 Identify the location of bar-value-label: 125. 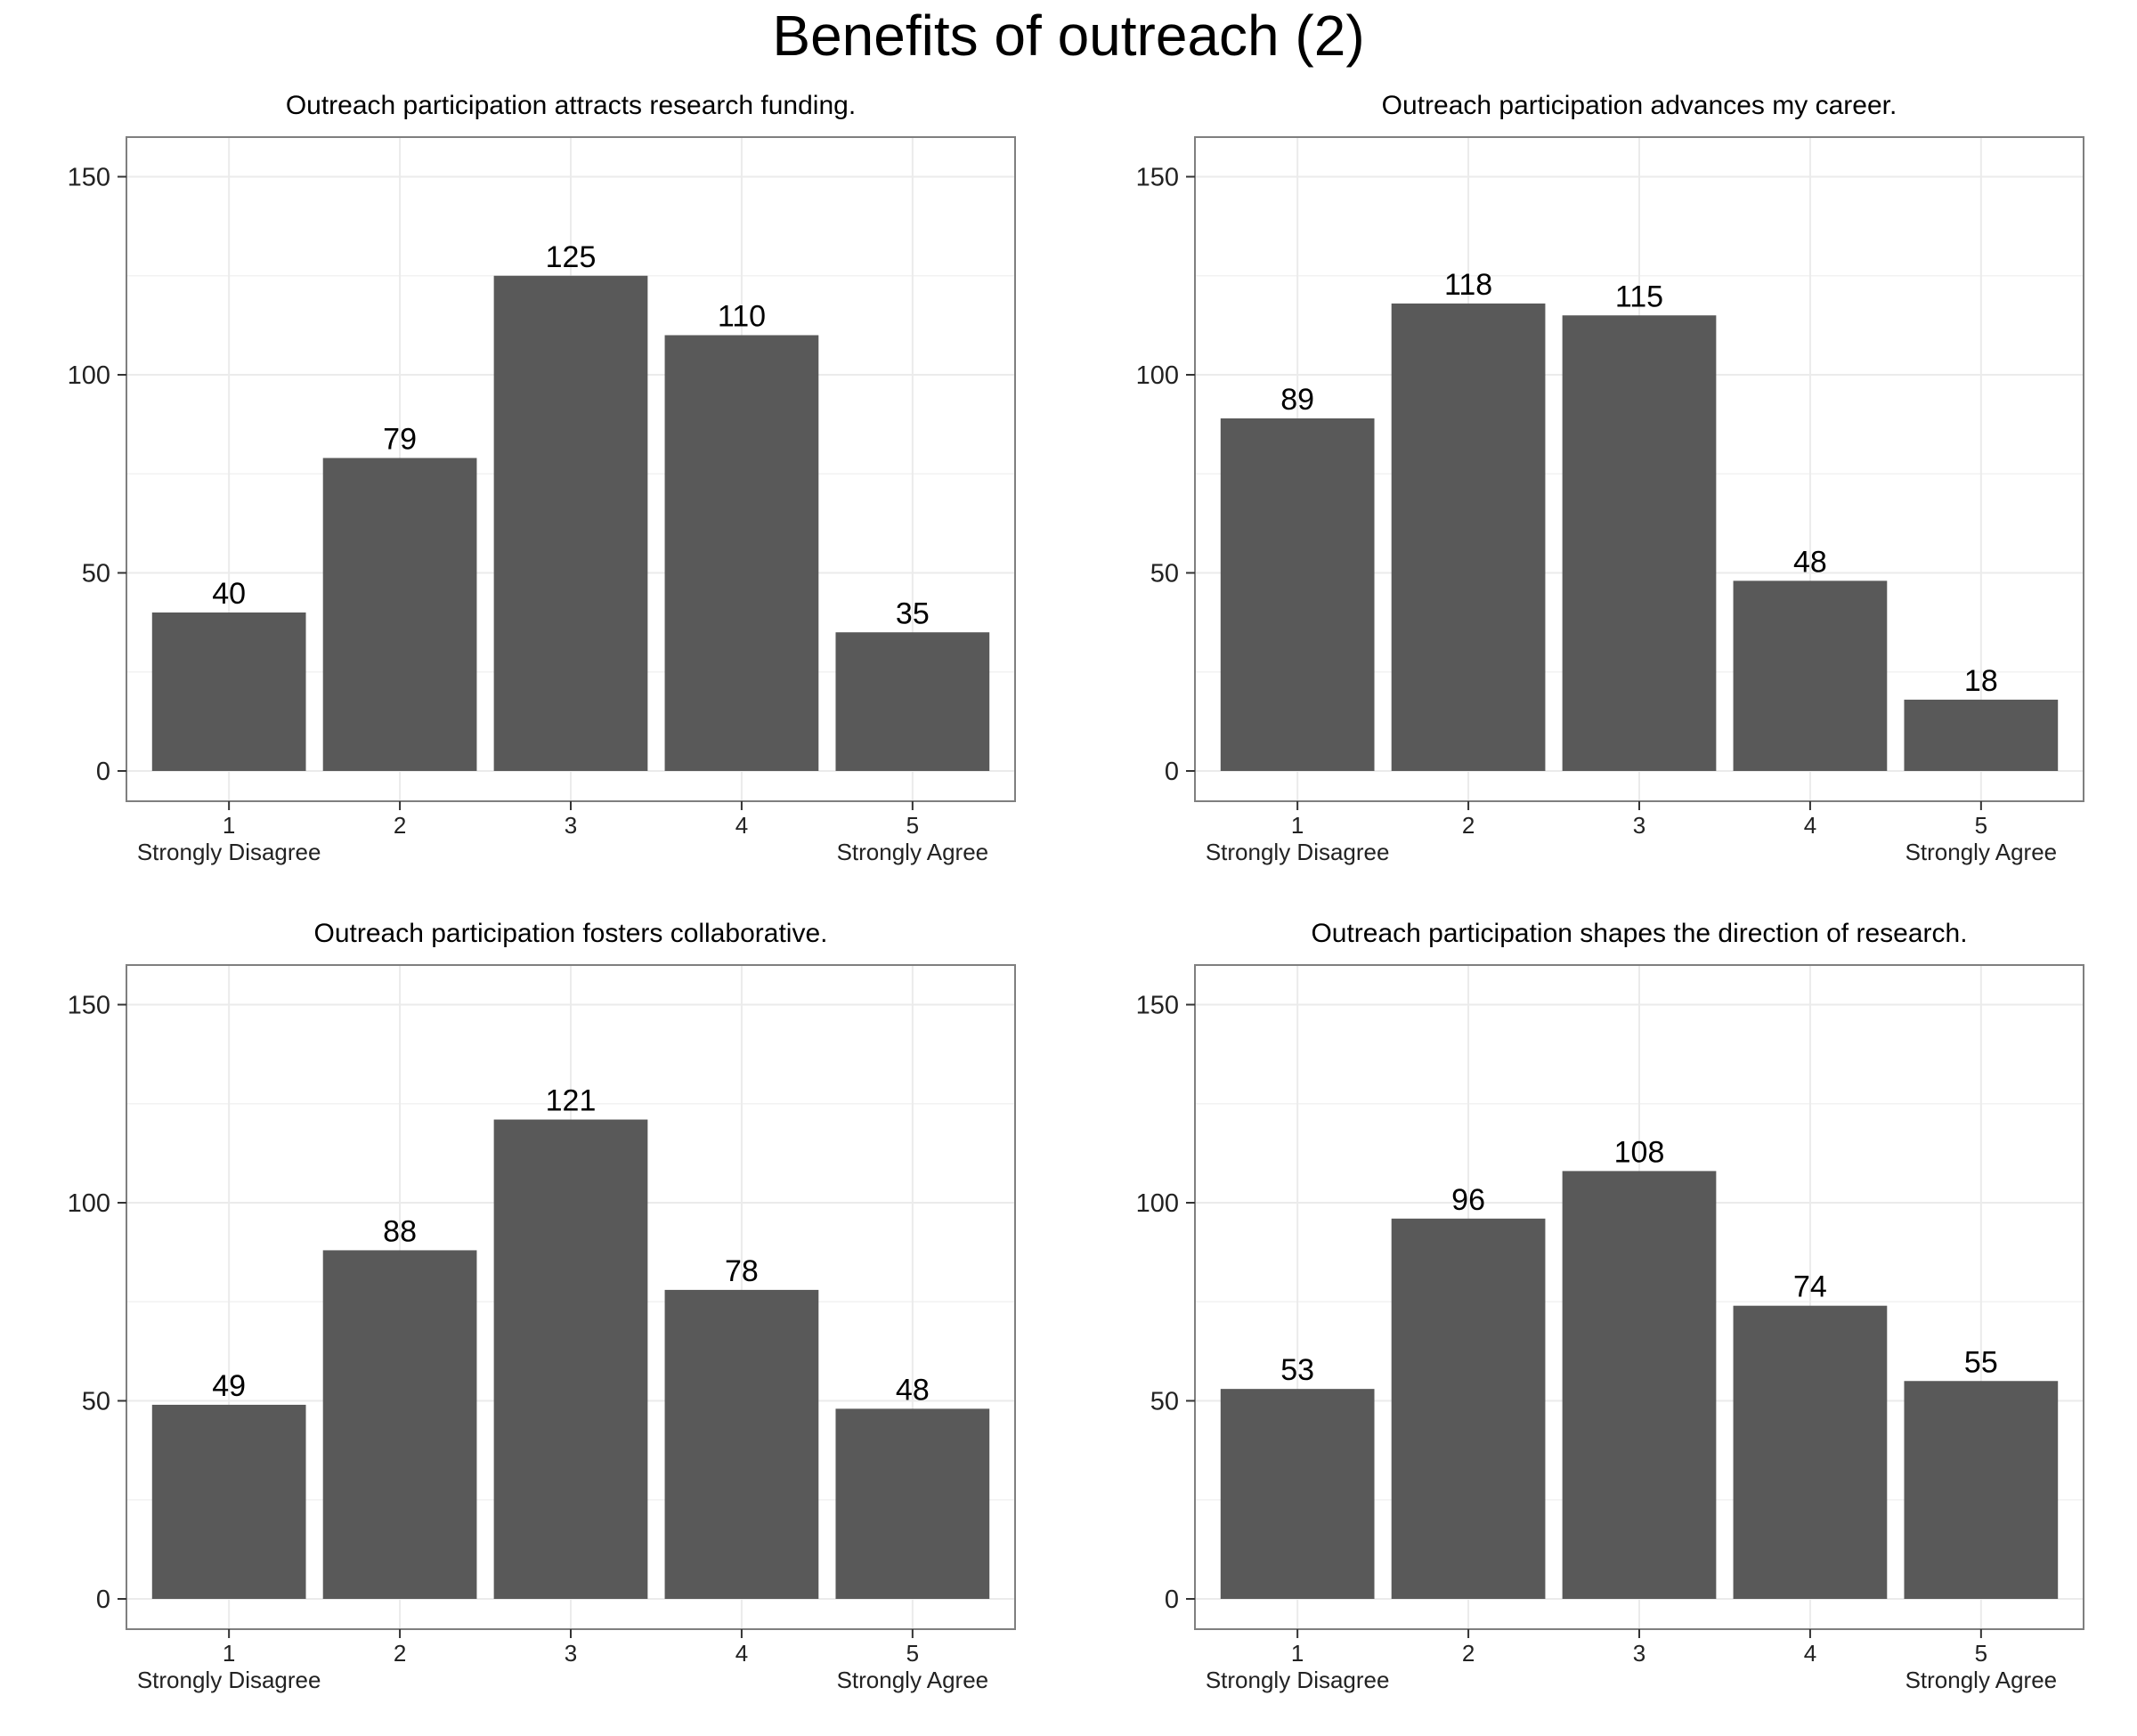
(571, 257).